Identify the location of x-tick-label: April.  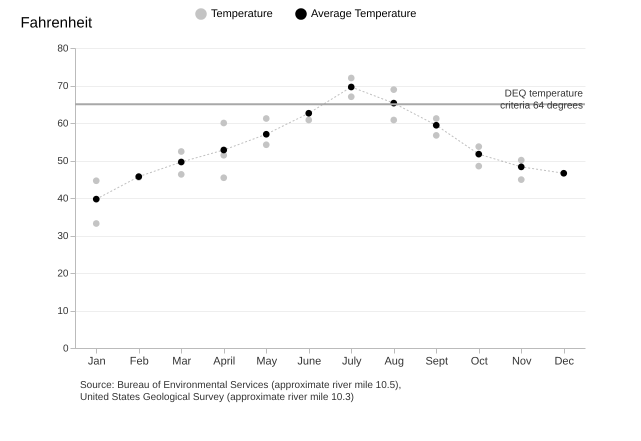
(224, 362).